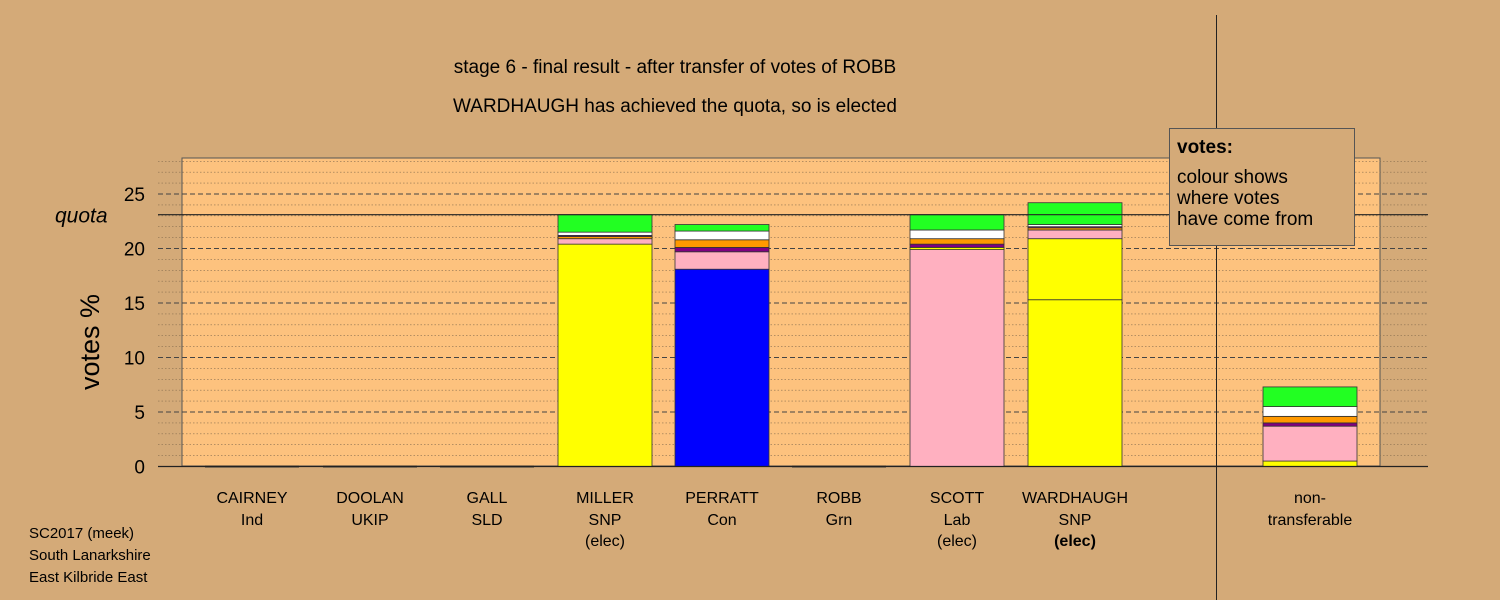 This screenshot has height=600, width=1500. I want to click on candidate-name: ROBB, so click(838, 498).